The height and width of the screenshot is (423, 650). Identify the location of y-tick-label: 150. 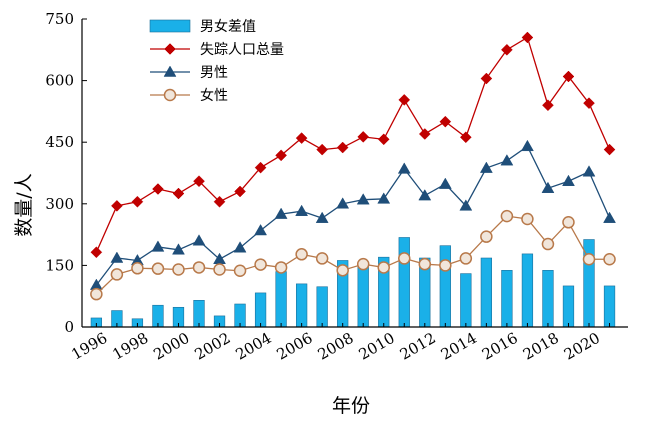
(59, 265).